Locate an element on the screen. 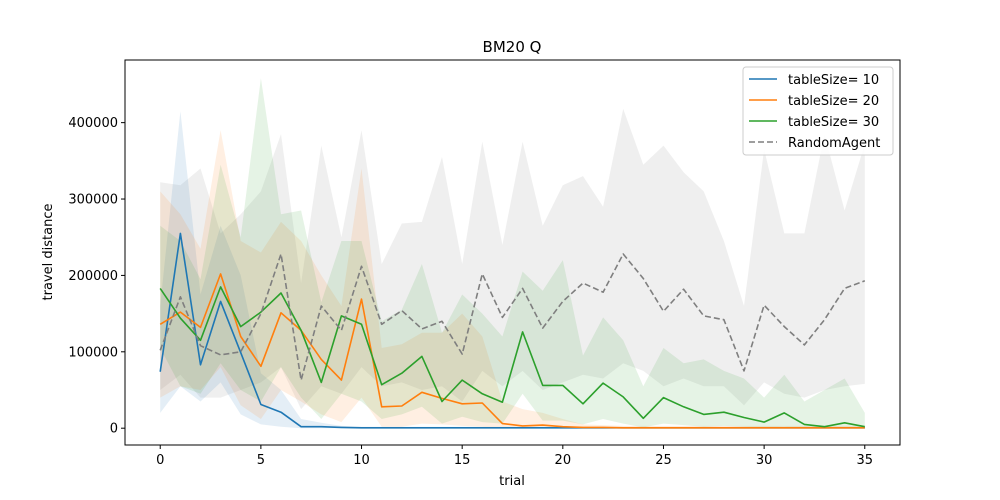 The width and height of the screenshot is (1000, 500). legend-label-tablesize-20: tableSize= 20 is located at coordinates (833, 101).